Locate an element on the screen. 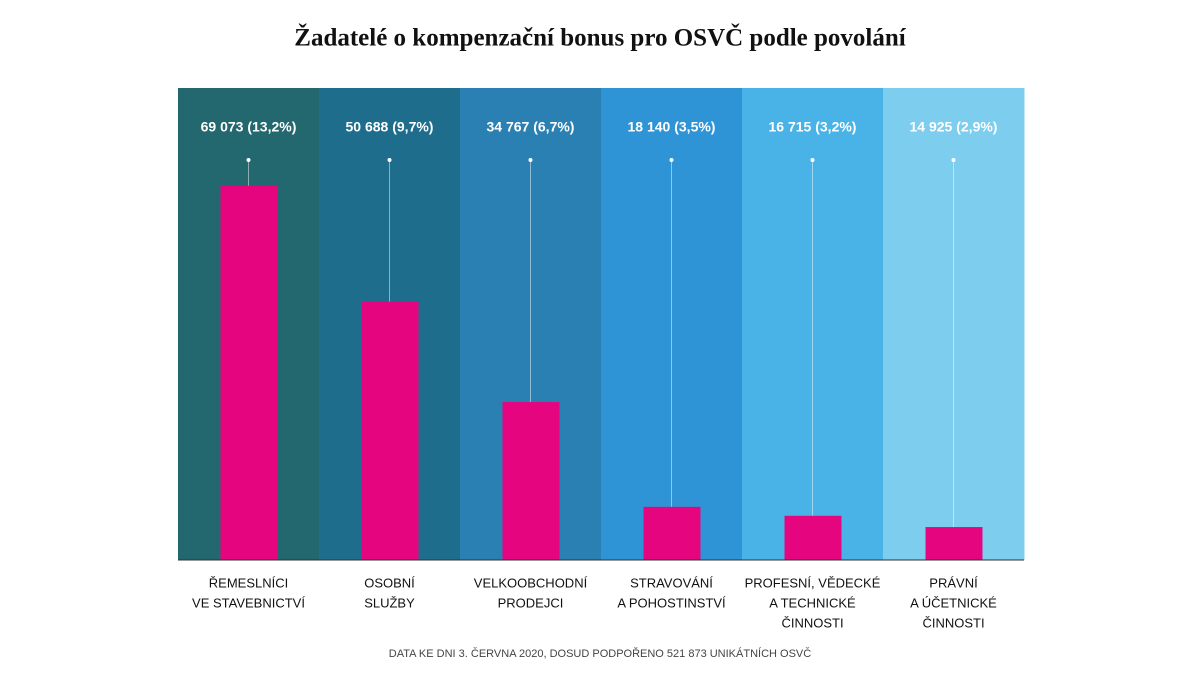 The width and height of the screenshot is (1200, 674). category-label: A ÚČETNICKÉ is located at coordinates (953, 602).